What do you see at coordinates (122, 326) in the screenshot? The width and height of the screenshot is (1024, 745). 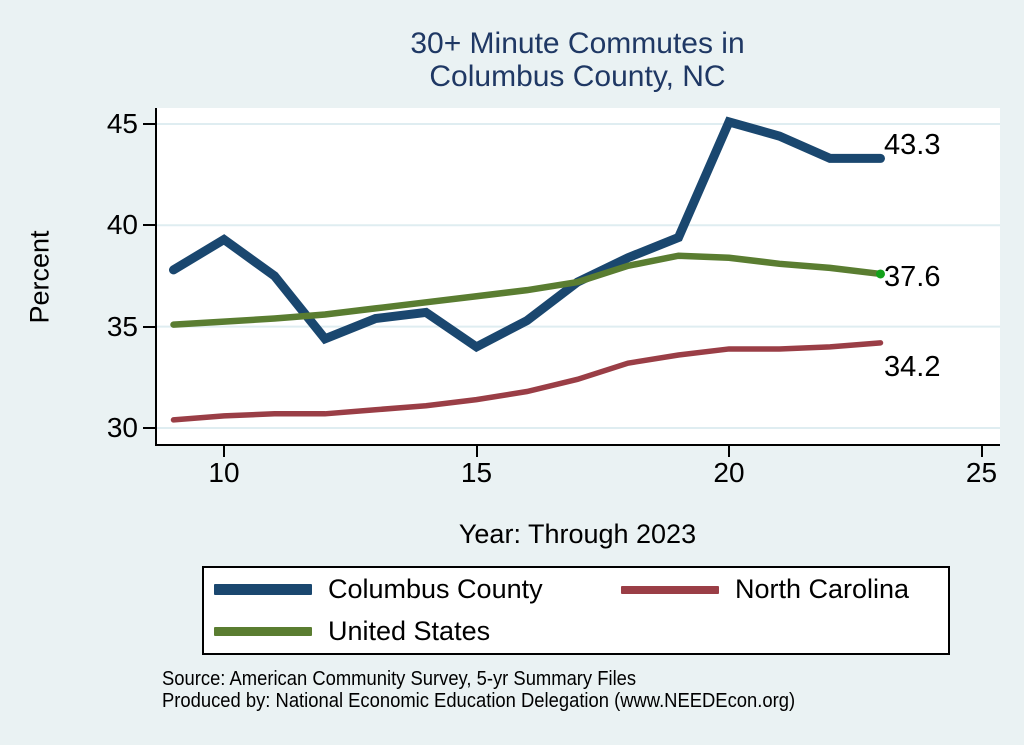 I see `y-tick-label-35: 35` at bounding box center [122, 326].